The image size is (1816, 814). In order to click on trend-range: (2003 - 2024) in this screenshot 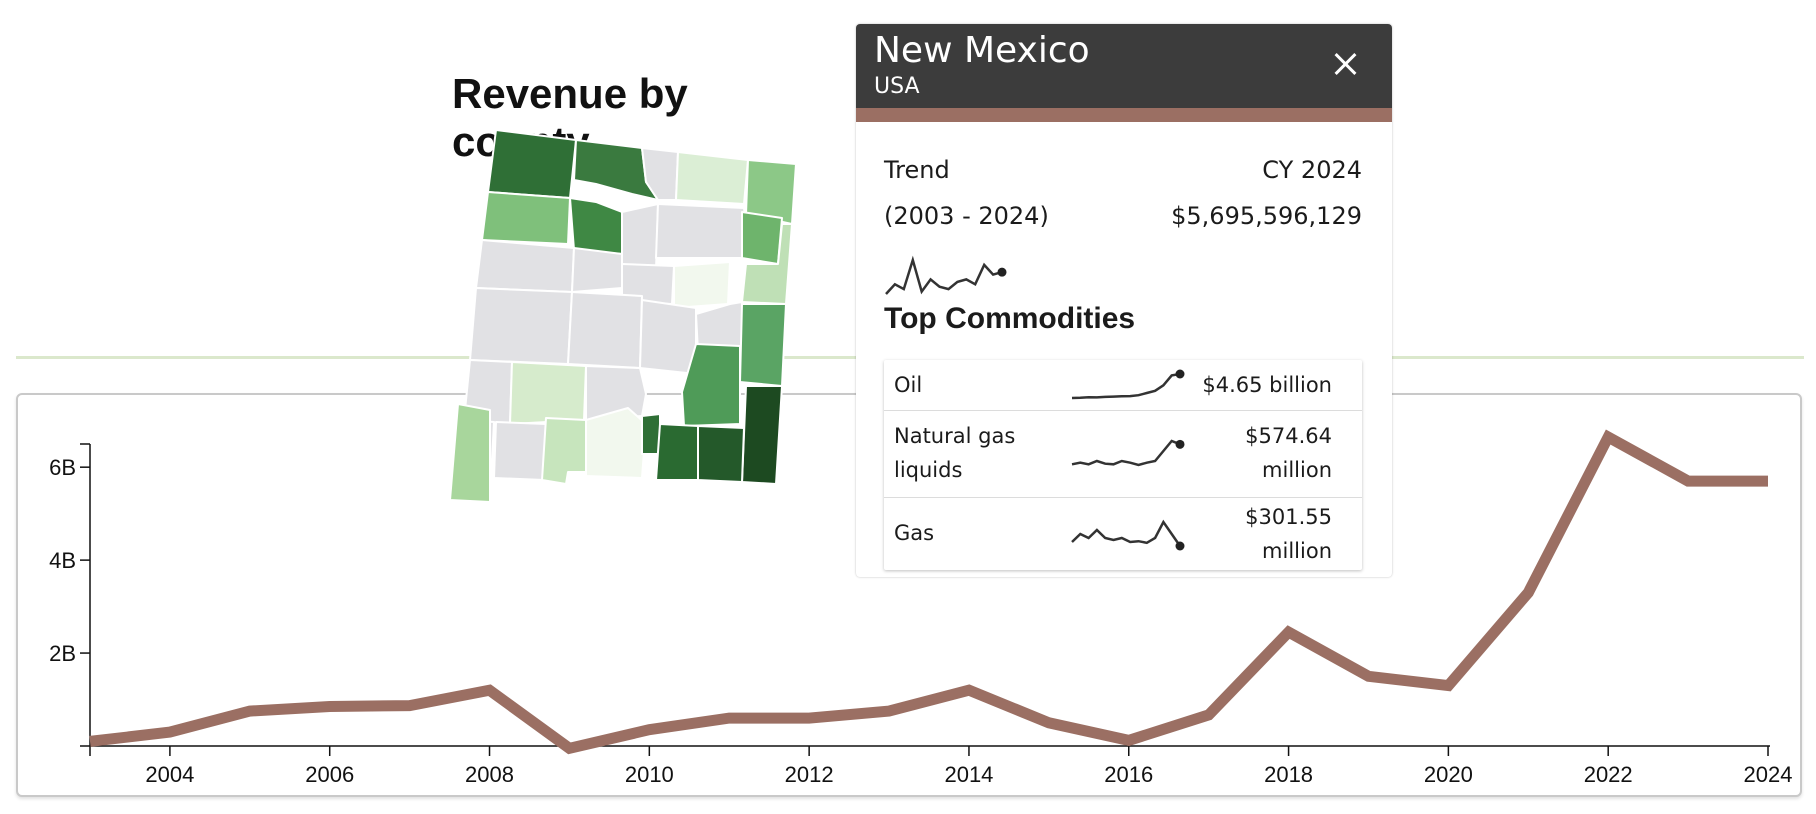, I will do `click(966, 216)`.